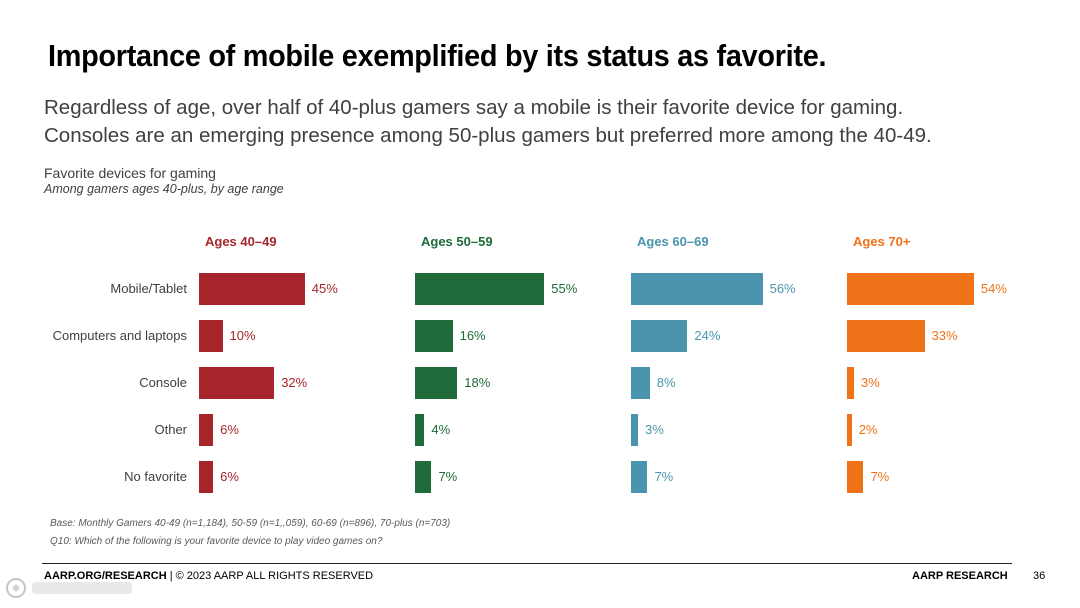 The width and height of the screenshot is (1080, 608). I want to click on value-label-ages-60-69-no-favorite: 7%, so click(664, 476).